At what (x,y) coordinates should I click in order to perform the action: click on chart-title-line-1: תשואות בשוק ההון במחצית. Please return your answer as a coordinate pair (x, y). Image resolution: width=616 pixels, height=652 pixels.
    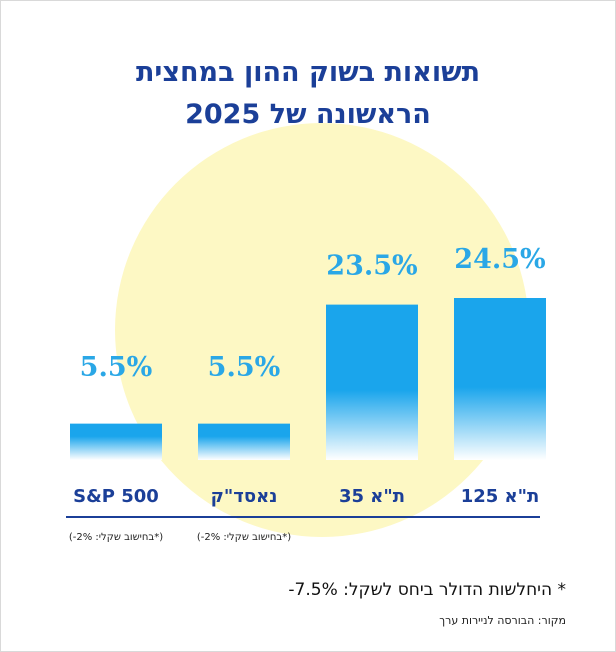
    Looking at the image, I should click on (308, 72).